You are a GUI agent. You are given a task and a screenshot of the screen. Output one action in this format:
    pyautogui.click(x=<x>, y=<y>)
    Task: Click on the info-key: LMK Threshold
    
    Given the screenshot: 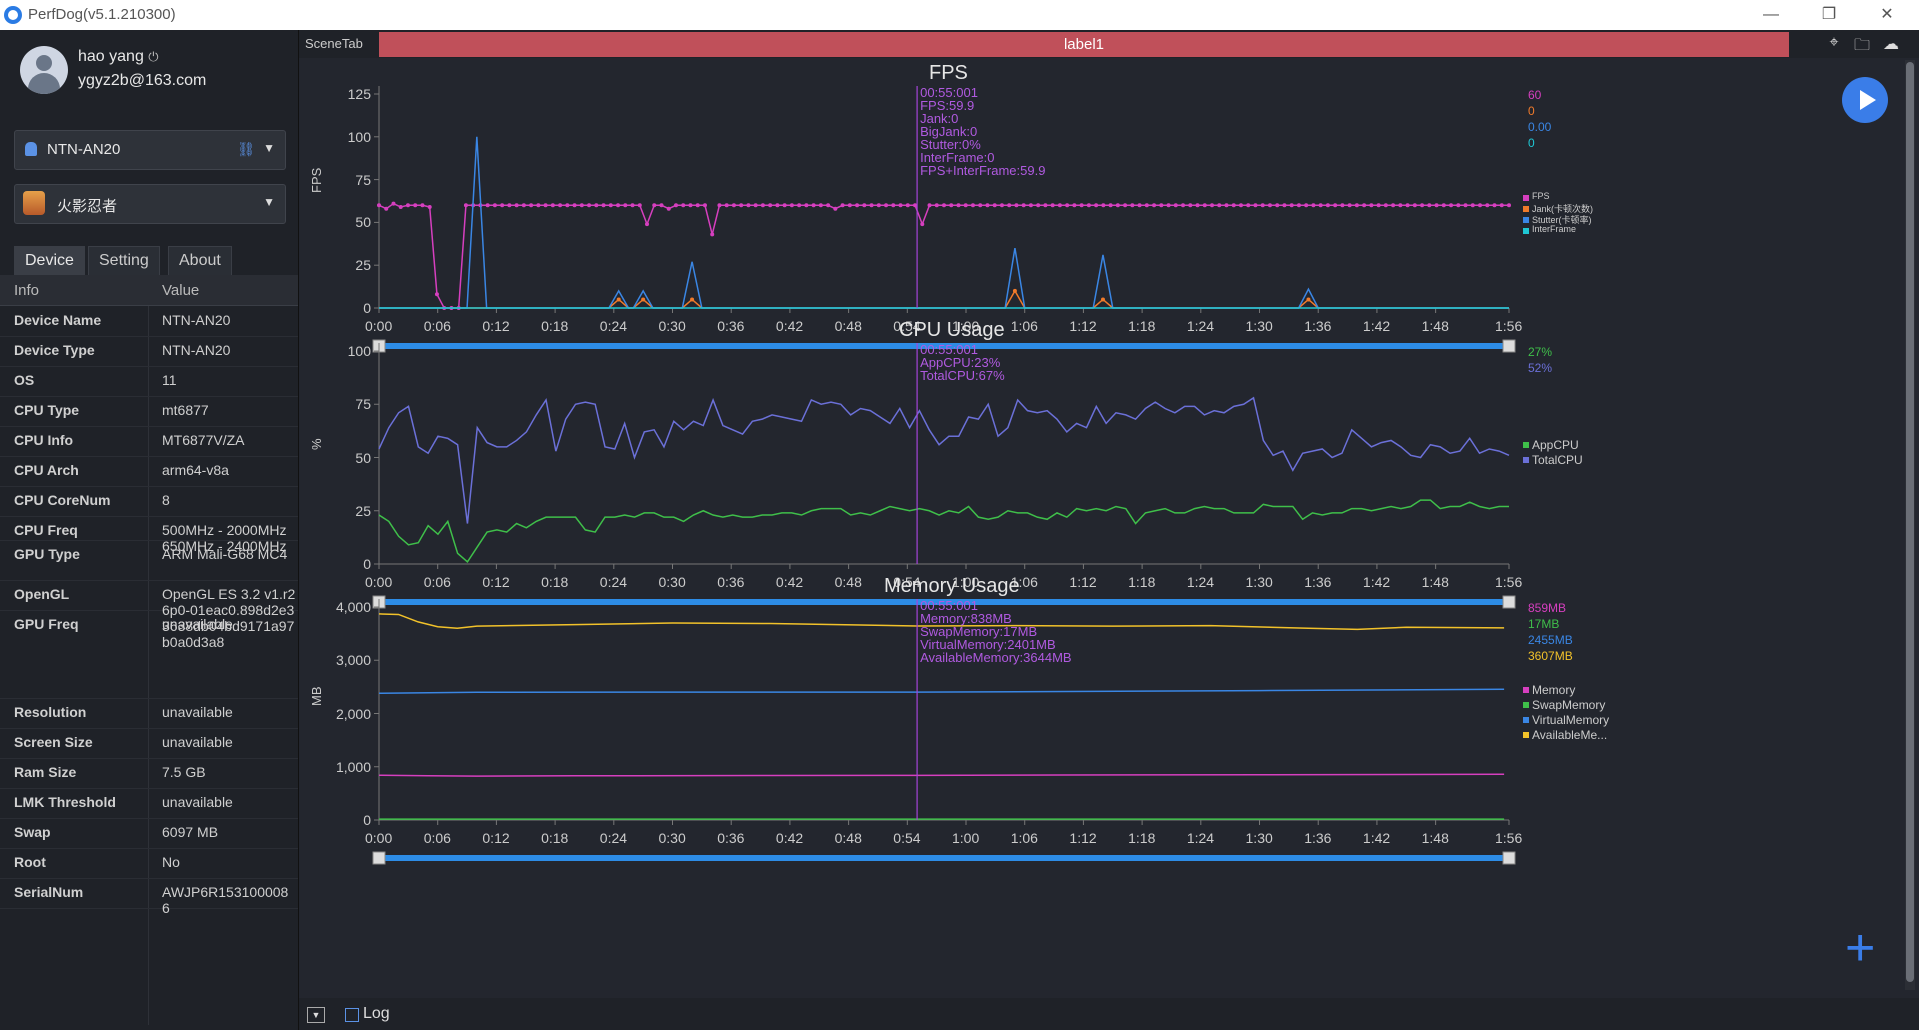 What is the action you would take?
    pyautogui.click(x=65, y=802)
    